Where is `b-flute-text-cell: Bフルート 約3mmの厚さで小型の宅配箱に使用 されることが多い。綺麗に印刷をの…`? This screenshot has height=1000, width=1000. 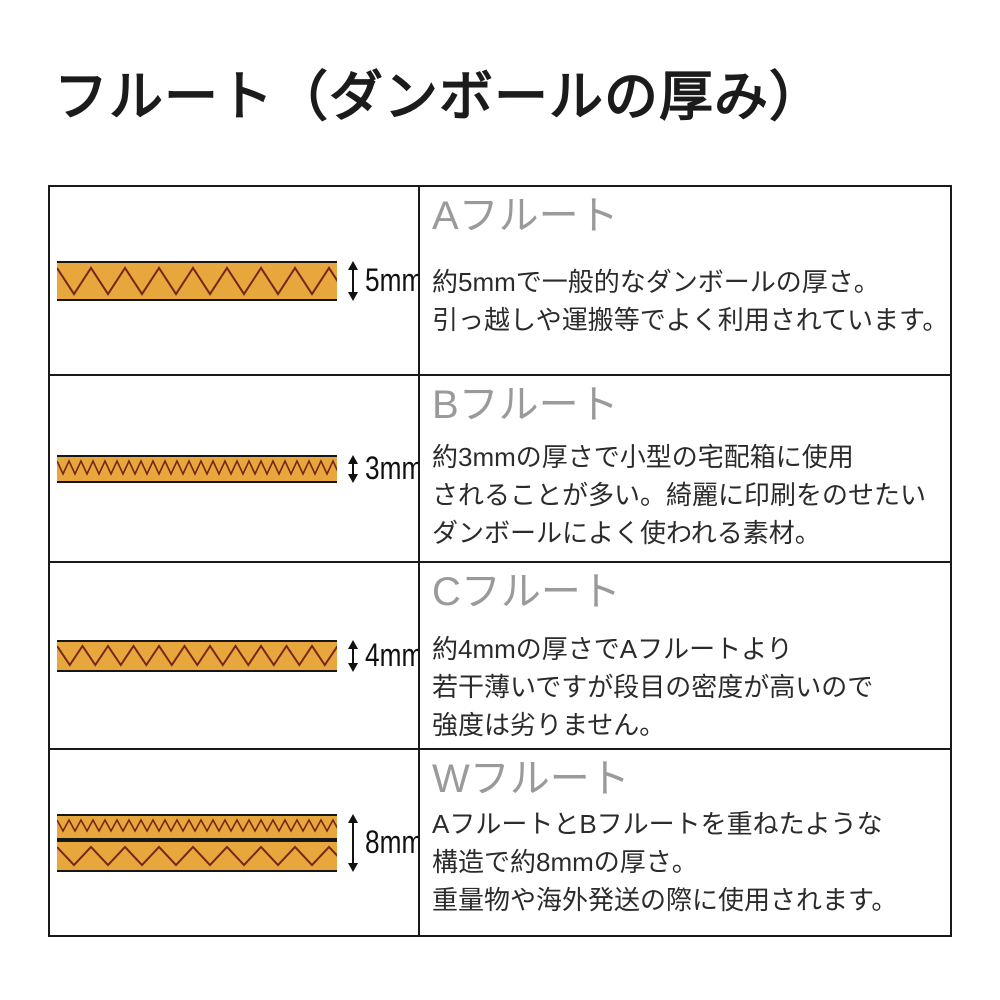 b-flute-text-cell: Bフルート 約3mmの厚さで小型の宅配箱に使用 されることが多い。綺麗に印刷をの… is located at coordinates (685, 468).